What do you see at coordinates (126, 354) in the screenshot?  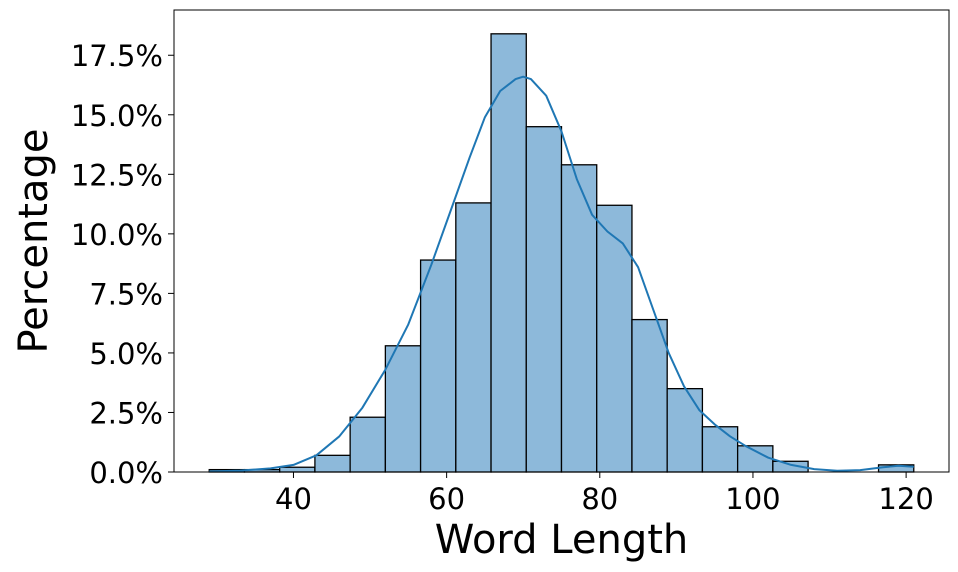 I see `y-tick-label: 5.0%` at bounding box center [126, 354].